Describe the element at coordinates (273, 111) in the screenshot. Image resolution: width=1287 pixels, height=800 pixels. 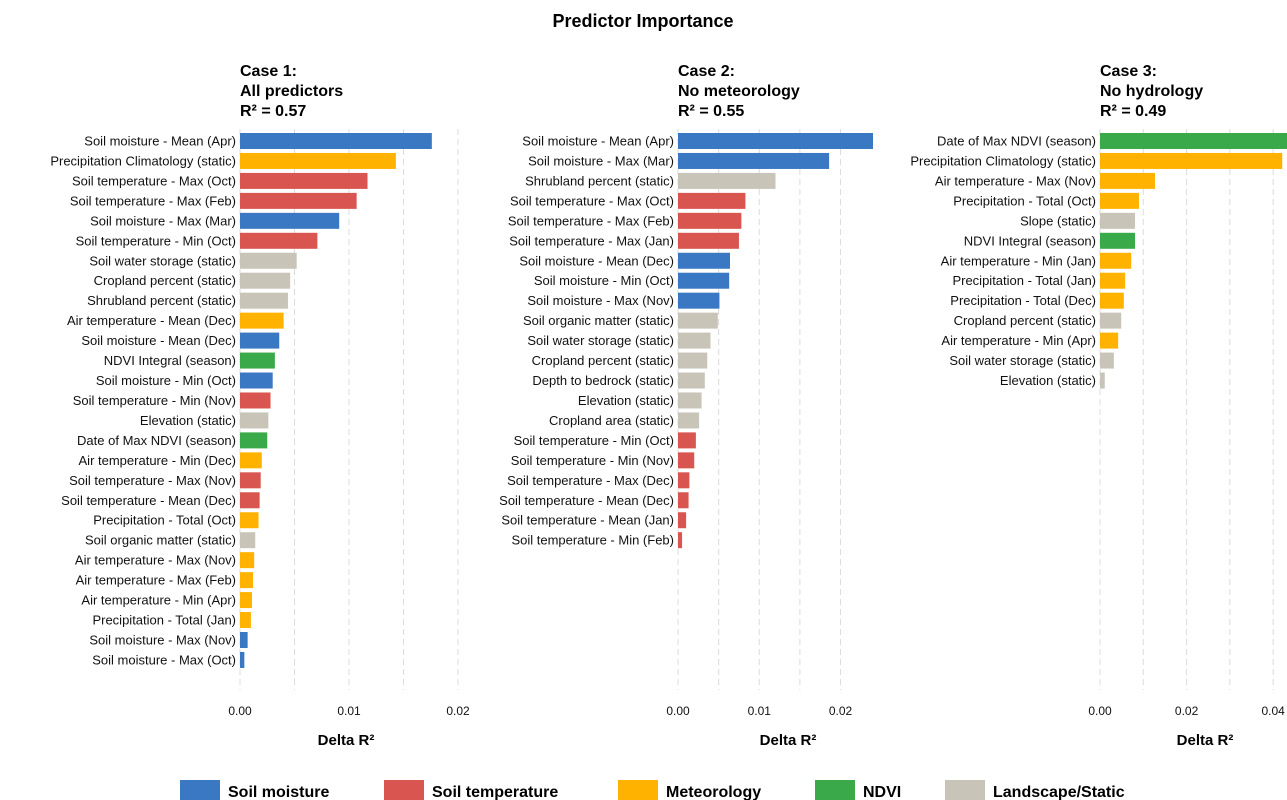
I see `panel-title-line: R² = 0.57` at that location.